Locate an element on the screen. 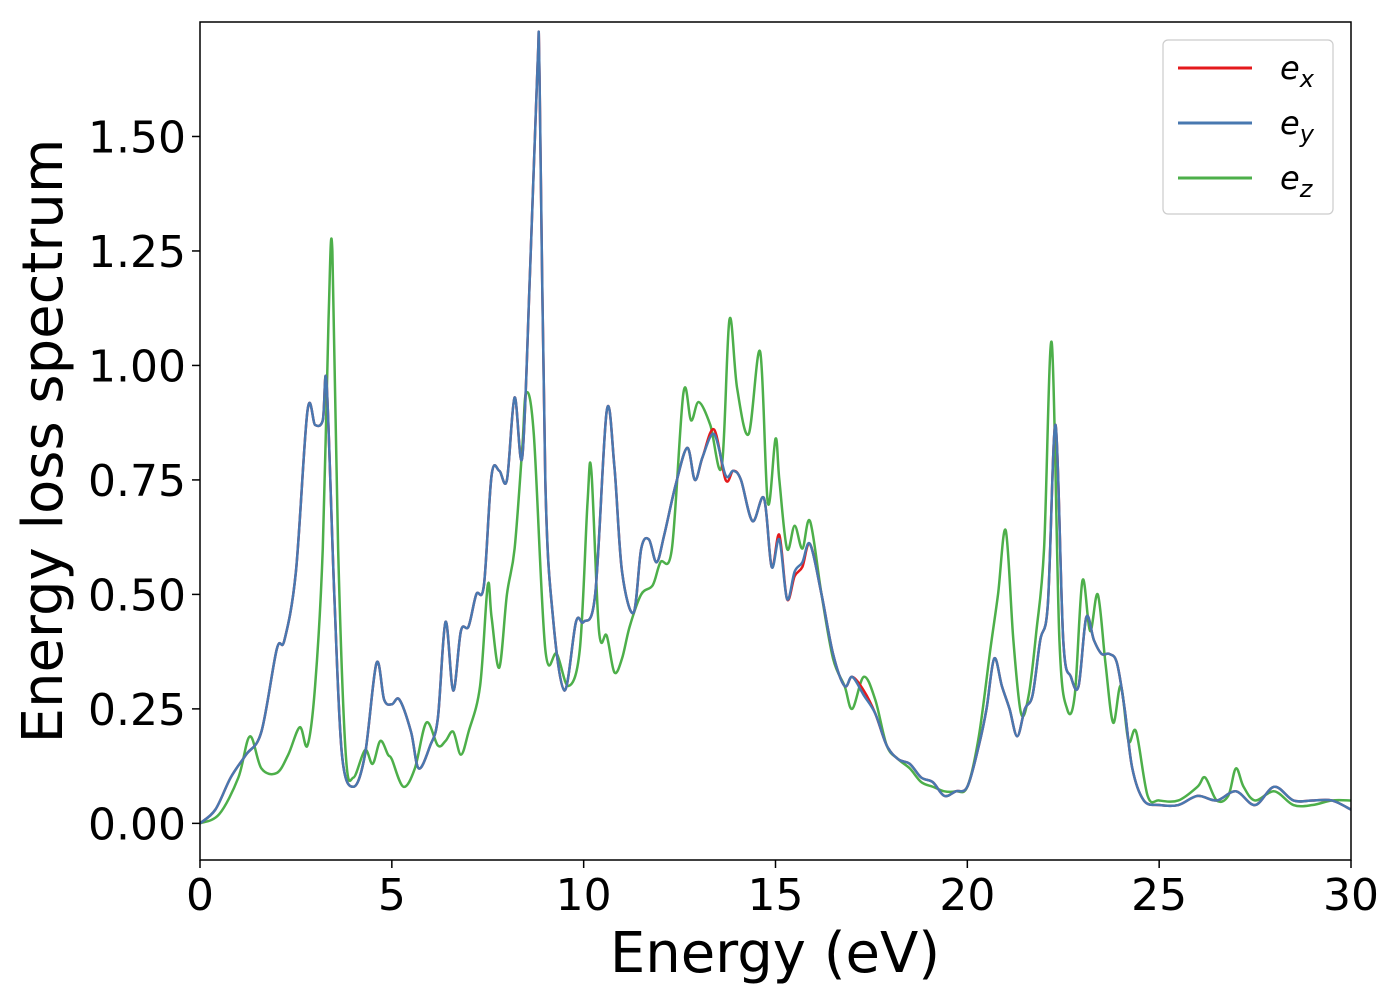 Image resolution: width=1400 pixels, height=1000 pixels. x-axis-label: Energy (eV) is located at coordinates (775, 953).